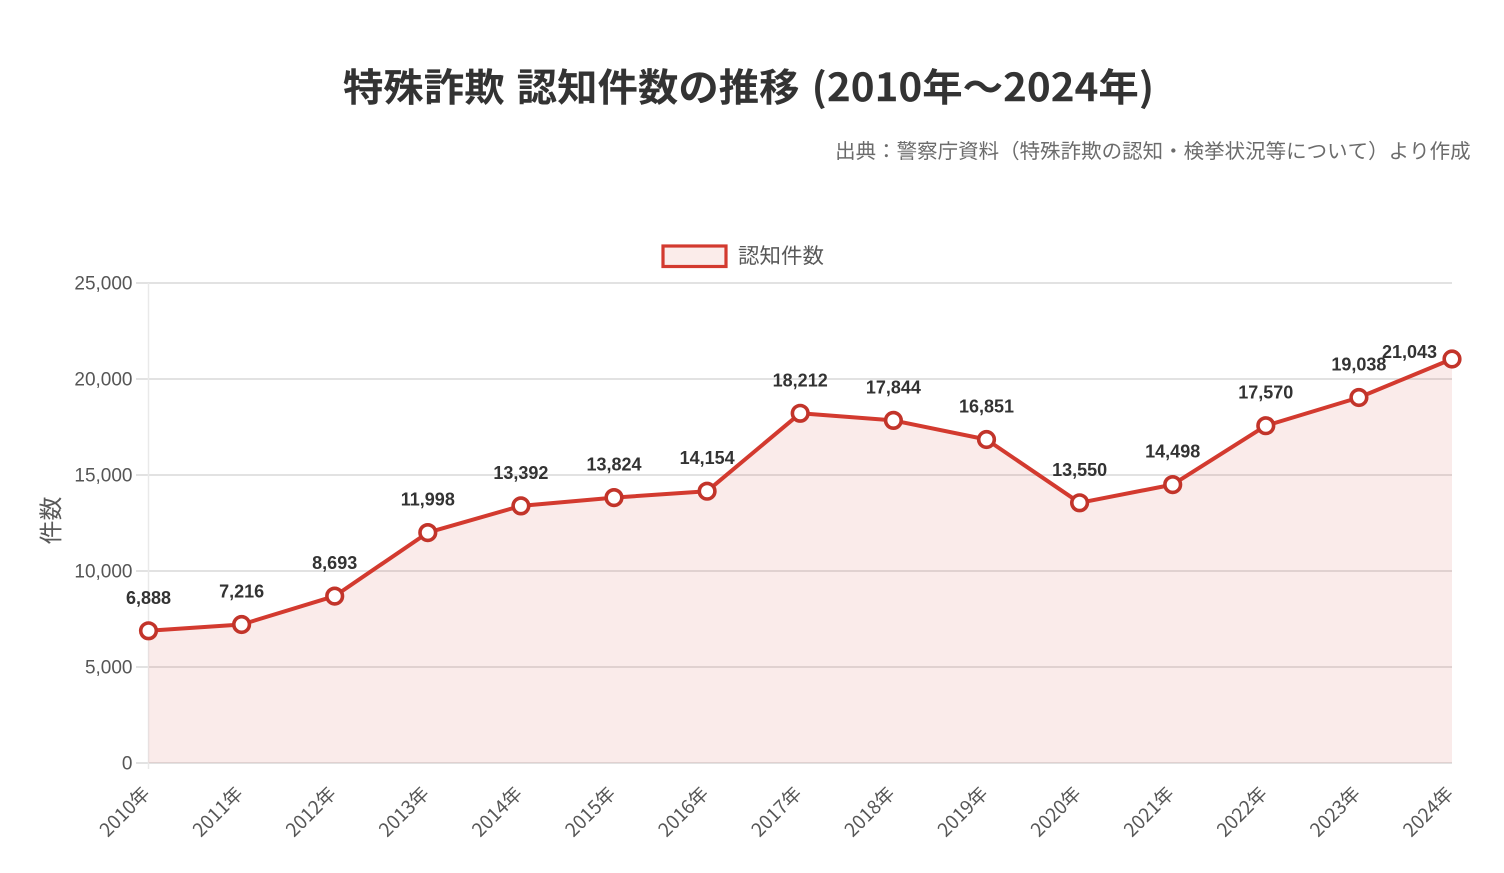  What do you see at coordinates (103, 476) in the screenshot?
I see `svg-text: 15,000` at bounding box center [103, 476].